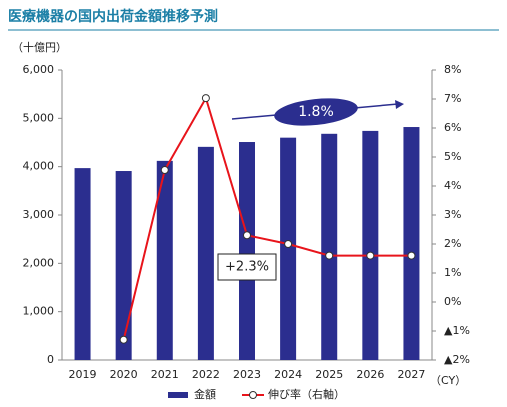  I want to click on legend-swatch, so click(178, 395).